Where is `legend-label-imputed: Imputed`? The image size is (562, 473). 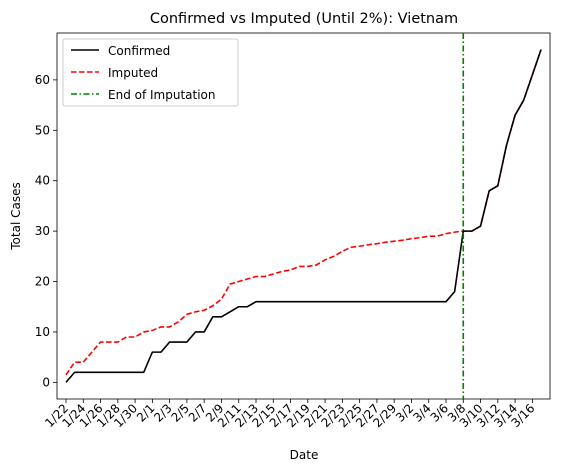
legend-label-imputed: Imputed is located at coordinates (133, 73).